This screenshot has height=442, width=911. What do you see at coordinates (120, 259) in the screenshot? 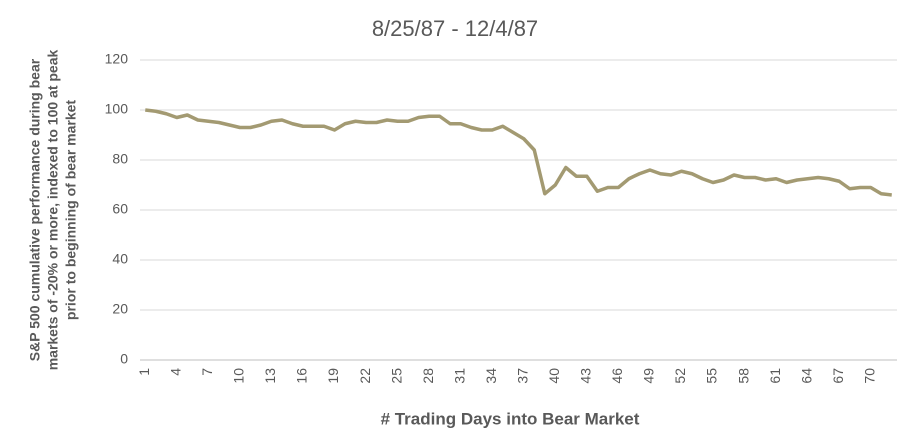
I see `y-tick-label: 40` at bounding box center [120, 259].